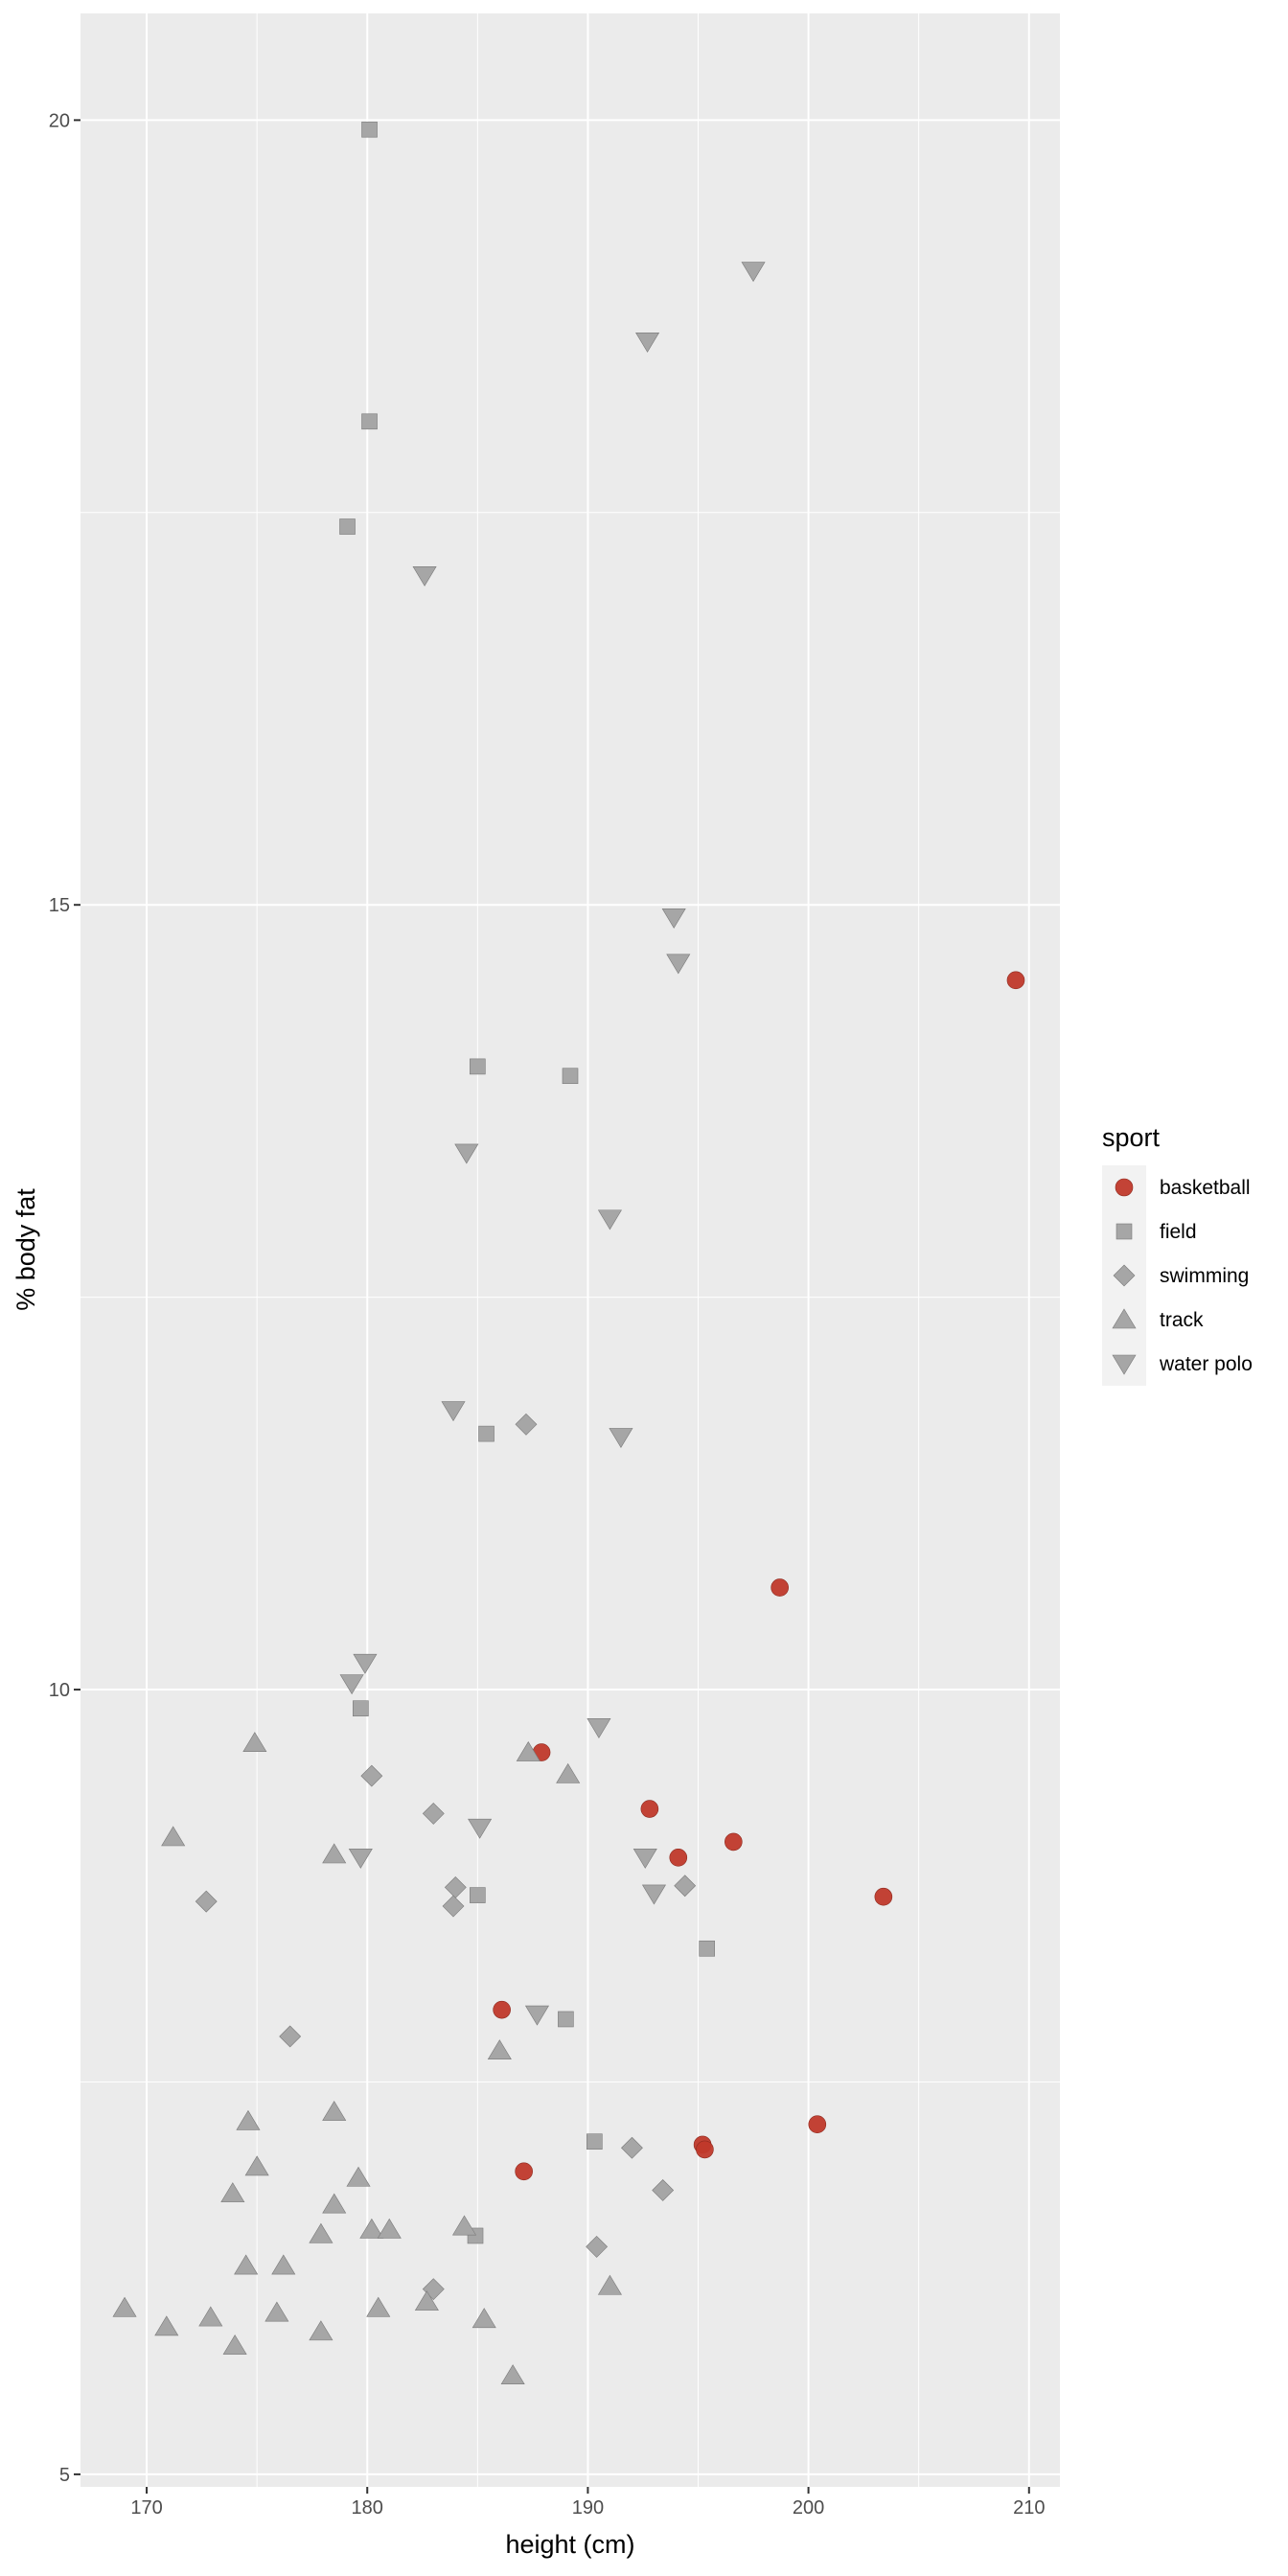  What do you see at coordinates (59, 905) in the screenshot?
I see `y-tick-label: 15` at bounding box center [59, 905].